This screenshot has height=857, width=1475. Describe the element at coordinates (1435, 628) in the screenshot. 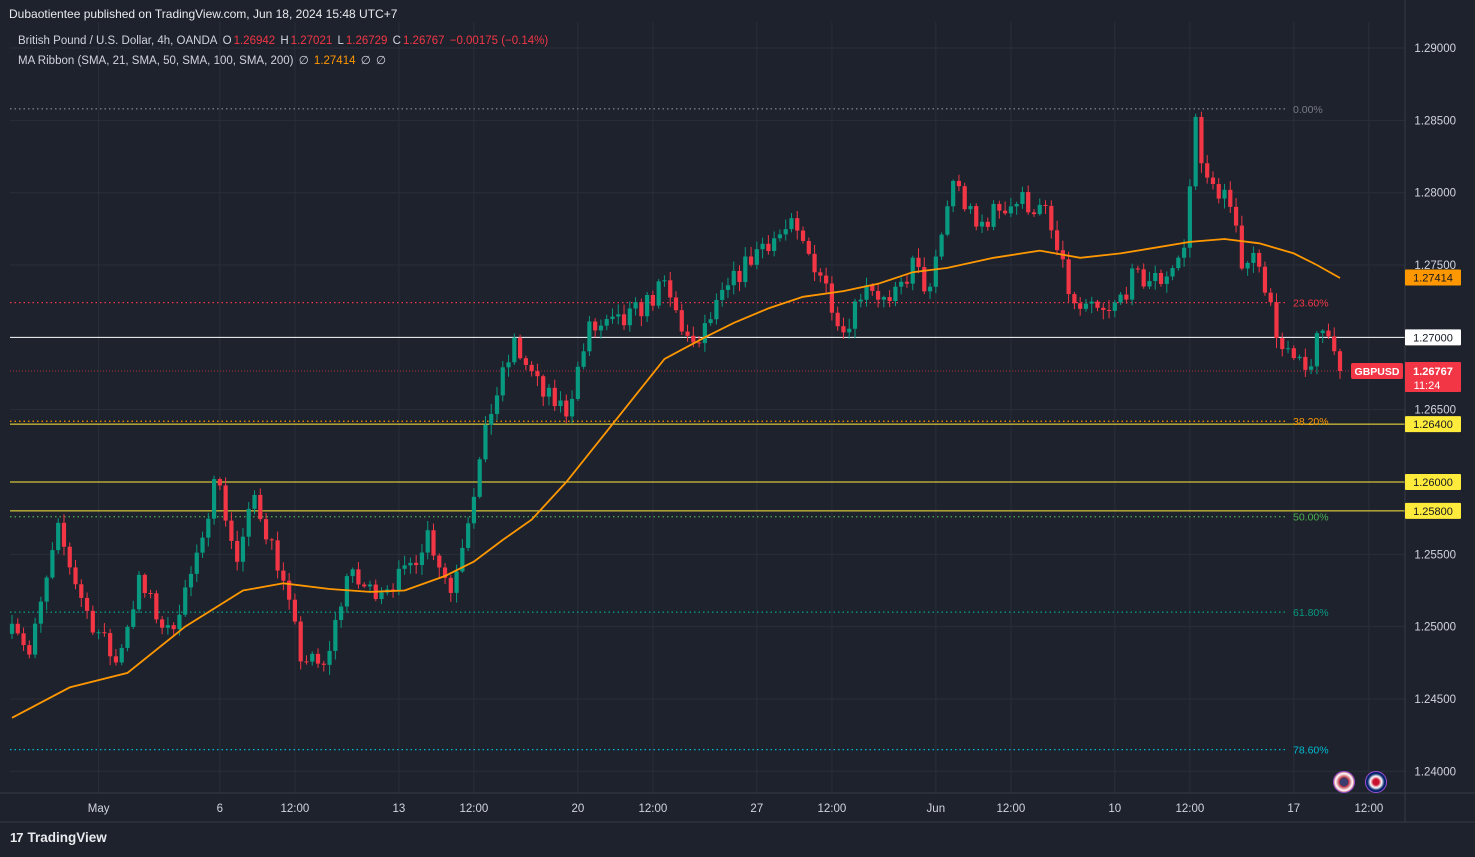

I see `price-tick-label: 1.25000` at that location.